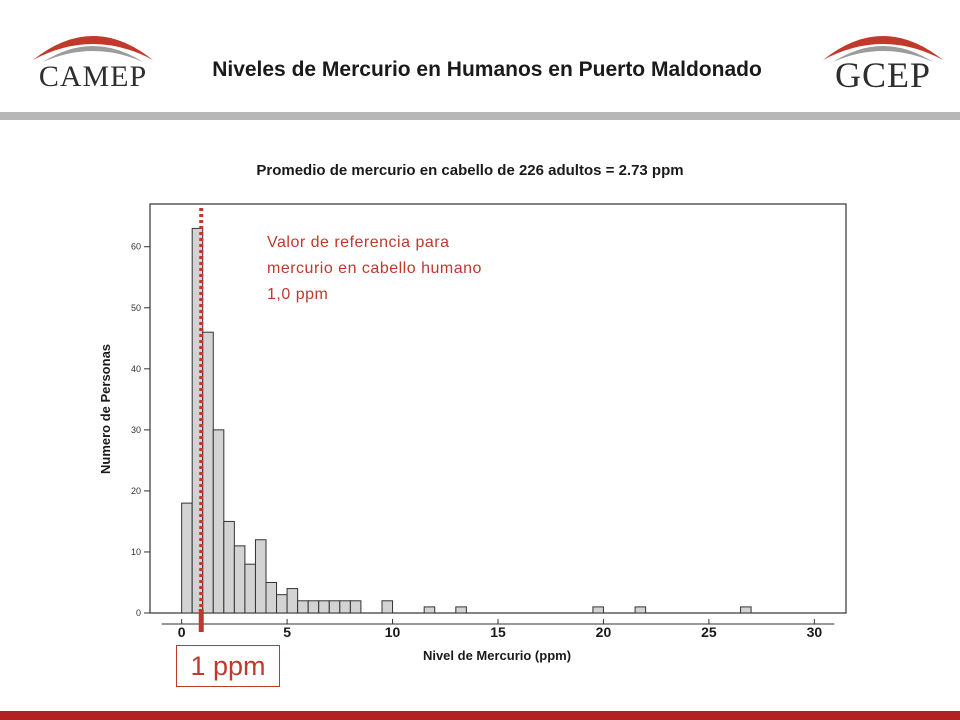  Describe the element at coordinates (497, 655) in the screenshot. I see `x-axis-label: Nivel de Mercurio (ppm)` at that location.